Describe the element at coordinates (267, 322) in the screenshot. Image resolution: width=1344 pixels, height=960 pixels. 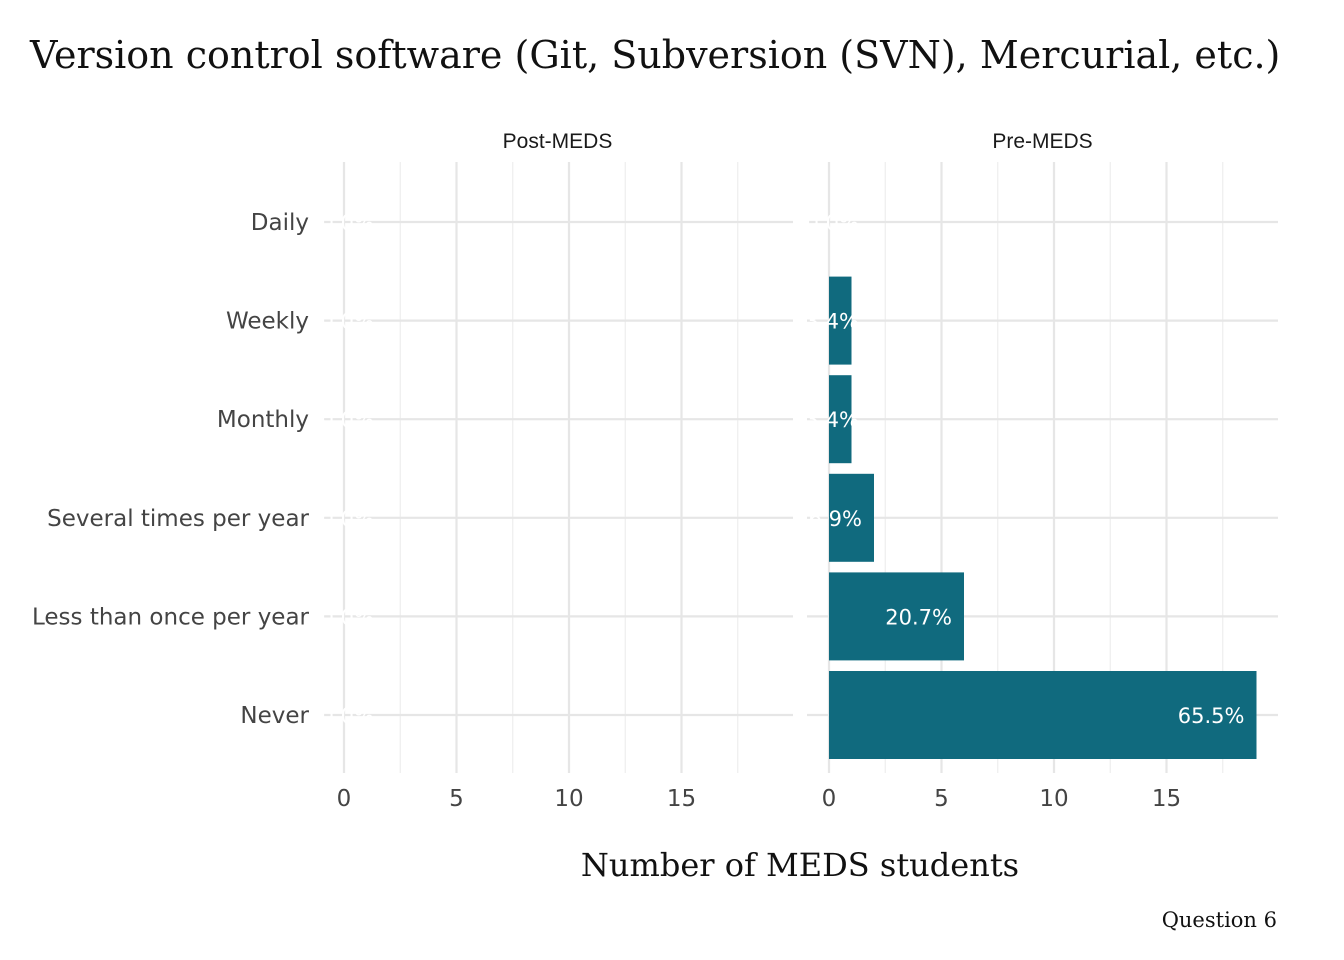
I see `y-tick-label: Weekly` at that location.